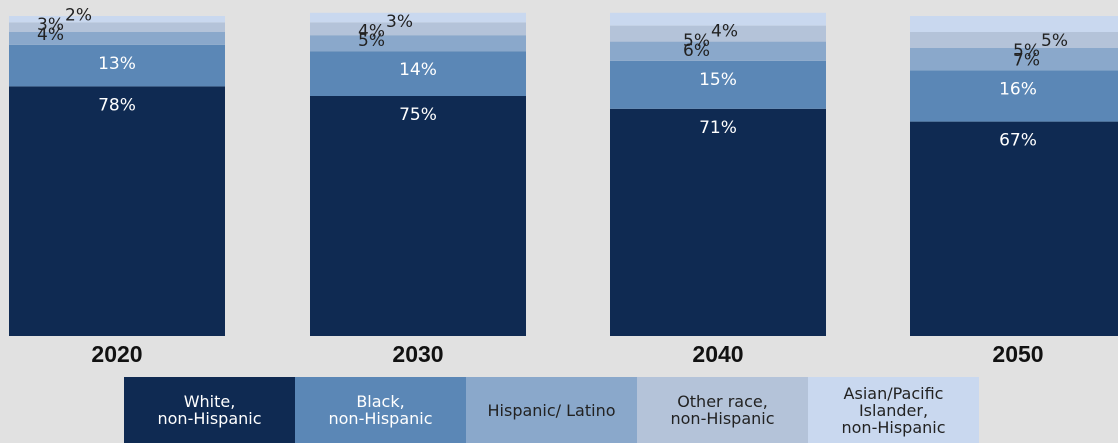  Describe the element at coordinates (1018, 89) in the screenshot. I see `data-label-2050-1: 16%` at that location.